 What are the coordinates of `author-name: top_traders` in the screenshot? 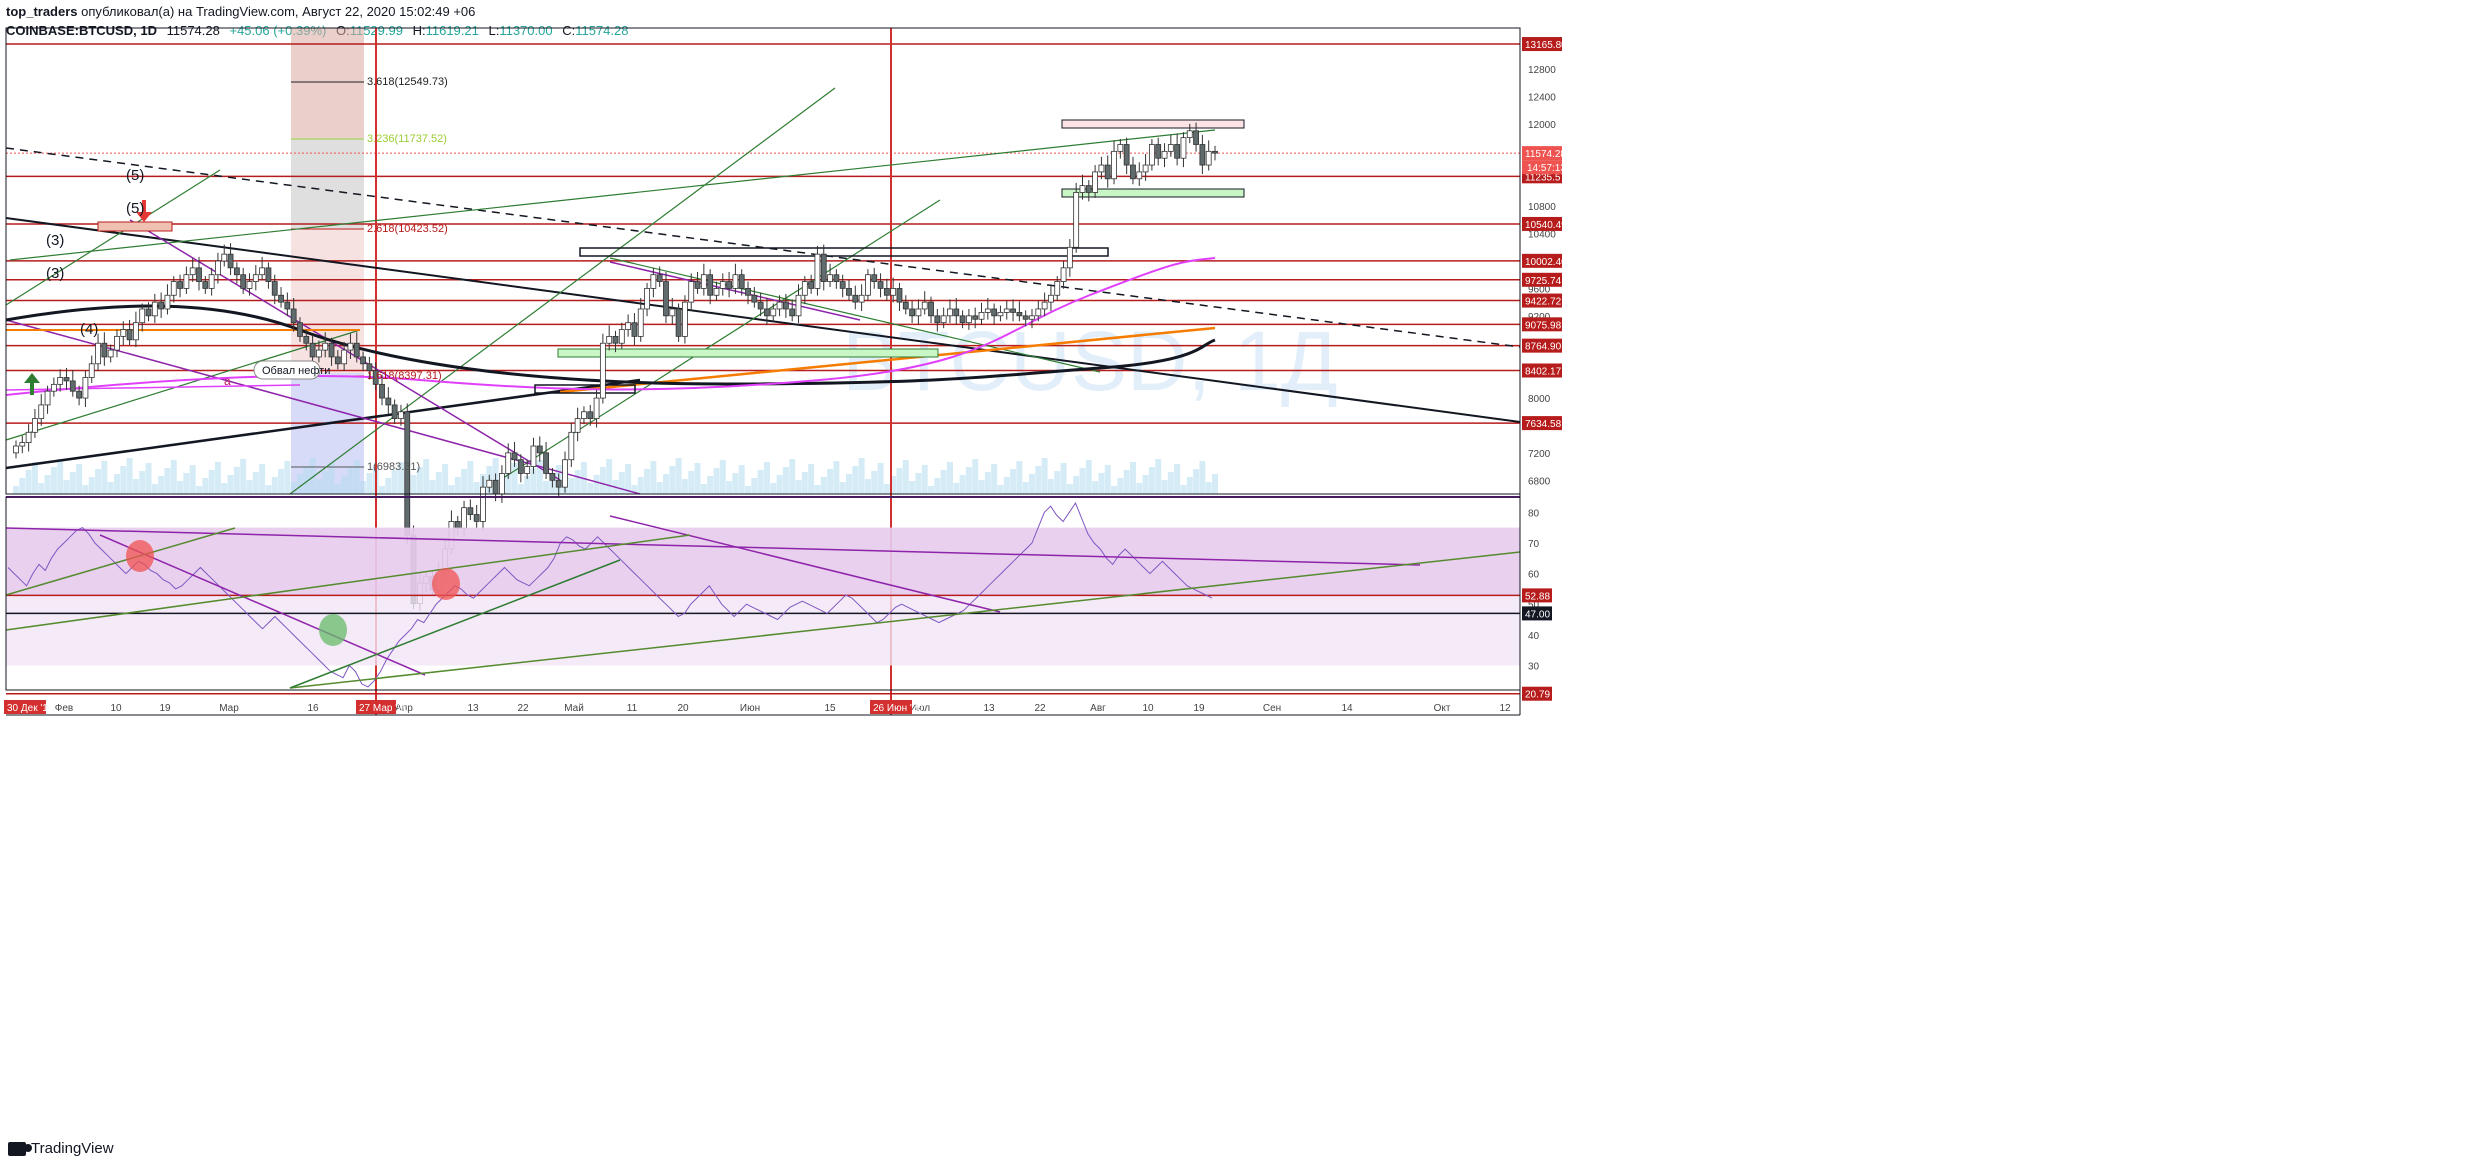 It's located at (42, 11).